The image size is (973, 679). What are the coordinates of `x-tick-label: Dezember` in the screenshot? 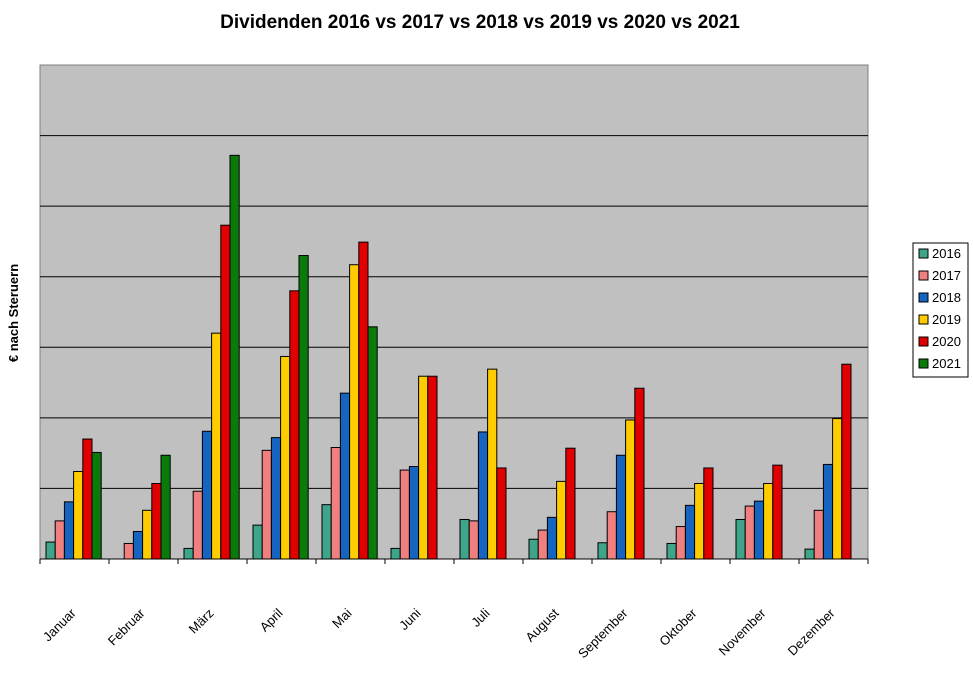 It's located at (811, 631).